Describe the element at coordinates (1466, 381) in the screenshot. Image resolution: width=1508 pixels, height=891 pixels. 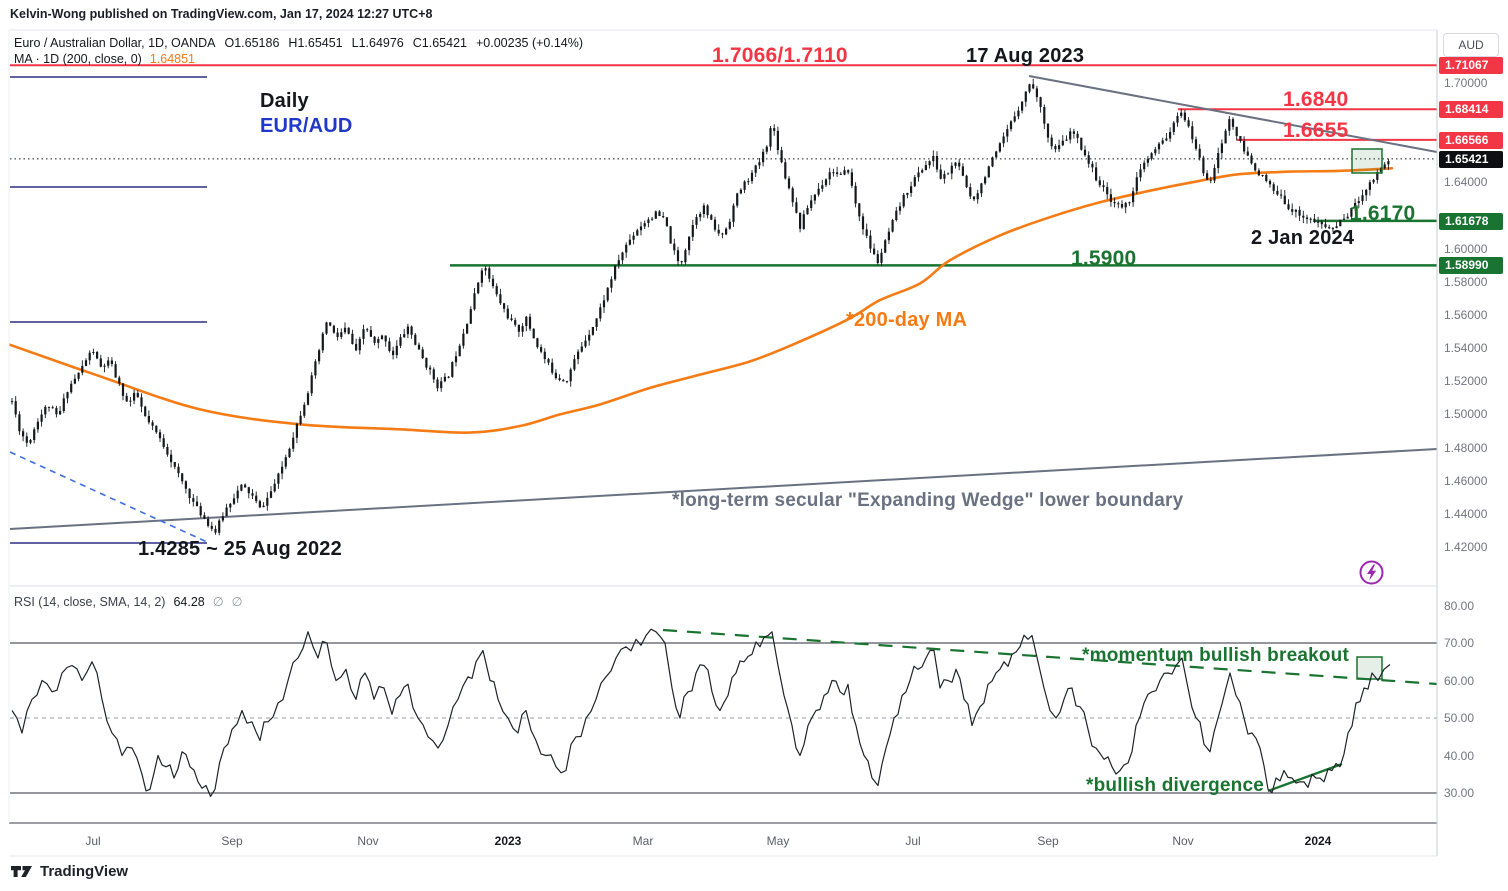
I see `price-tick-label: 1.52000` at that location.